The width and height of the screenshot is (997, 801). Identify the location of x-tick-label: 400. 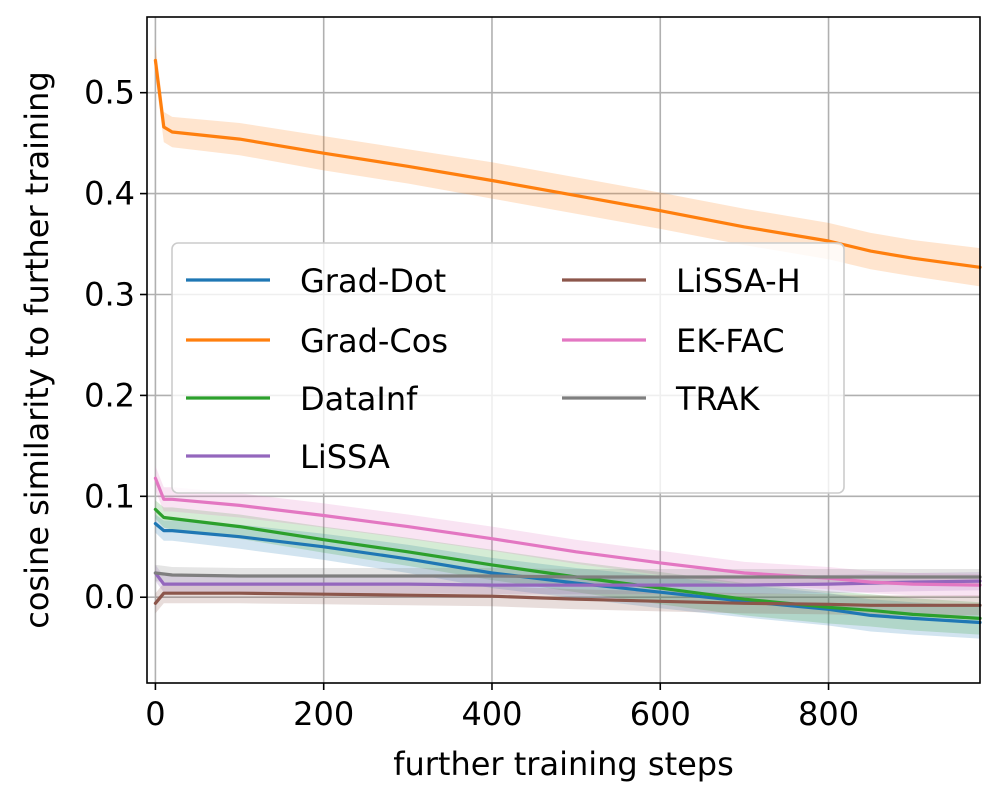
(491, 714).